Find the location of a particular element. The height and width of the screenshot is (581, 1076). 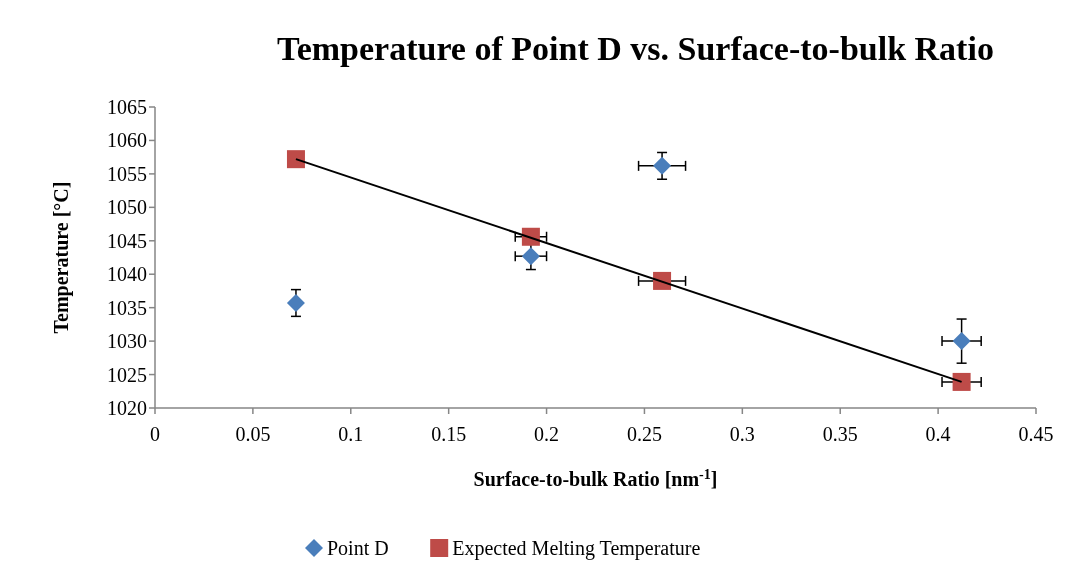

y-tick-label: 1025 is located at coordinates (127, 374).